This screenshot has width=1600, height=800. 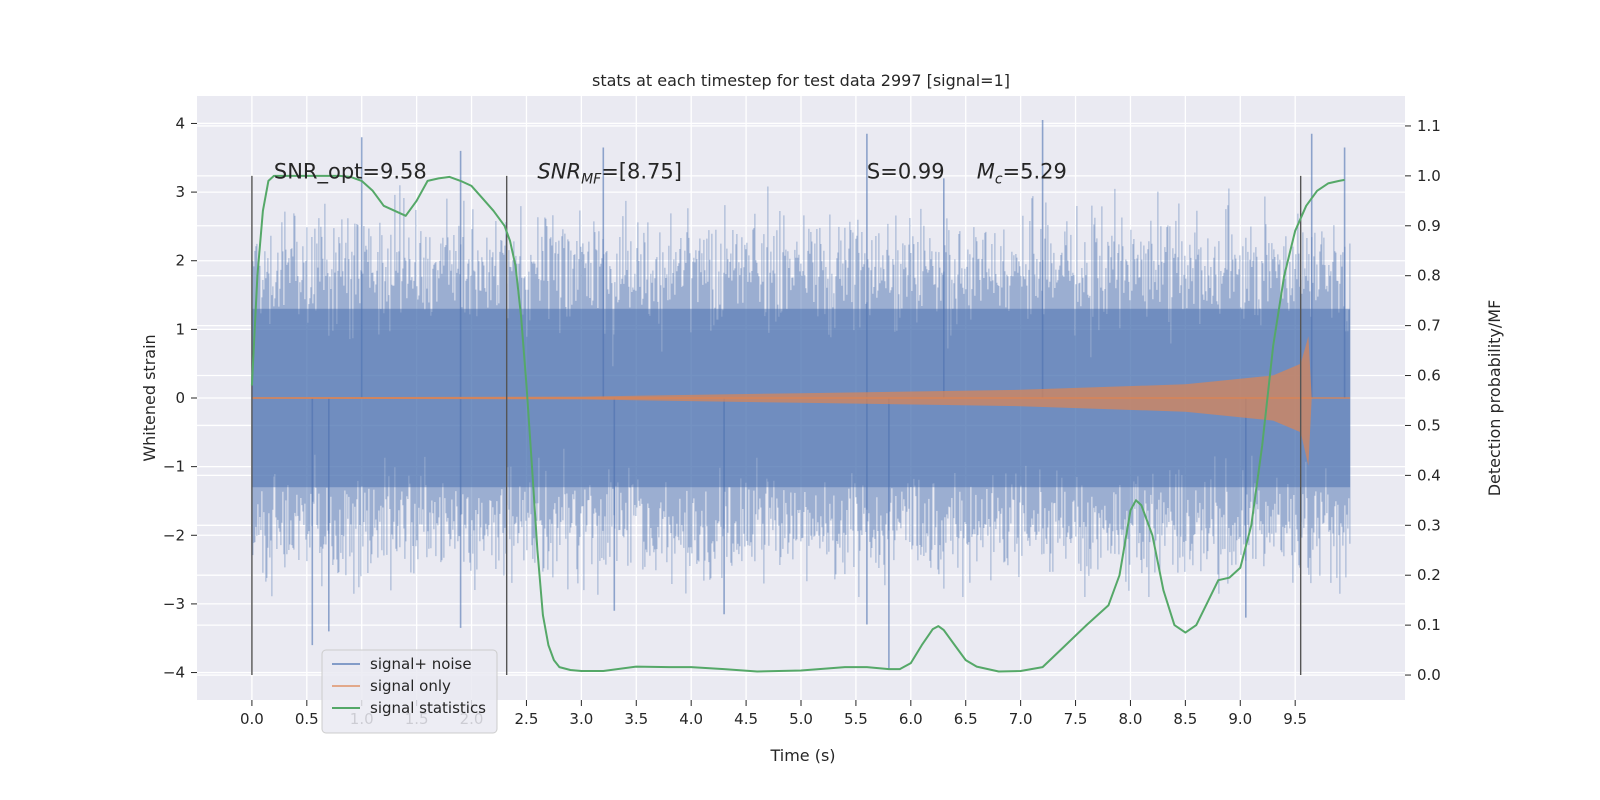 What do you see at coordinates (421, 664) in the screenshot?
I see `legend-label-signal-plus-noise: signal+ noise` at bounding box center [421, 664].